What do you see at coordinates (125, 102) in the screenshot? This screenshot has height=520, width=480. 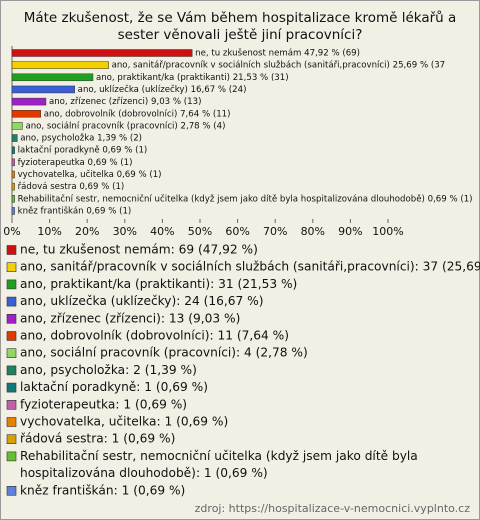 I see `bar-label: ano, zřízenec (zřízenci) 9,03 % (13)` at bounding box center [125, 102].